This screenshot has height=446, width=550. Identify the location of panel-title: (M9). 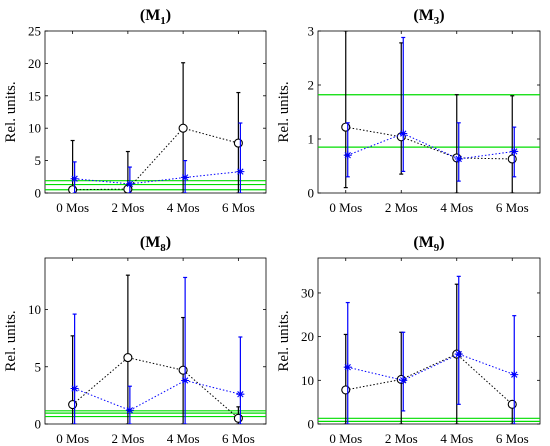
(428, 244).